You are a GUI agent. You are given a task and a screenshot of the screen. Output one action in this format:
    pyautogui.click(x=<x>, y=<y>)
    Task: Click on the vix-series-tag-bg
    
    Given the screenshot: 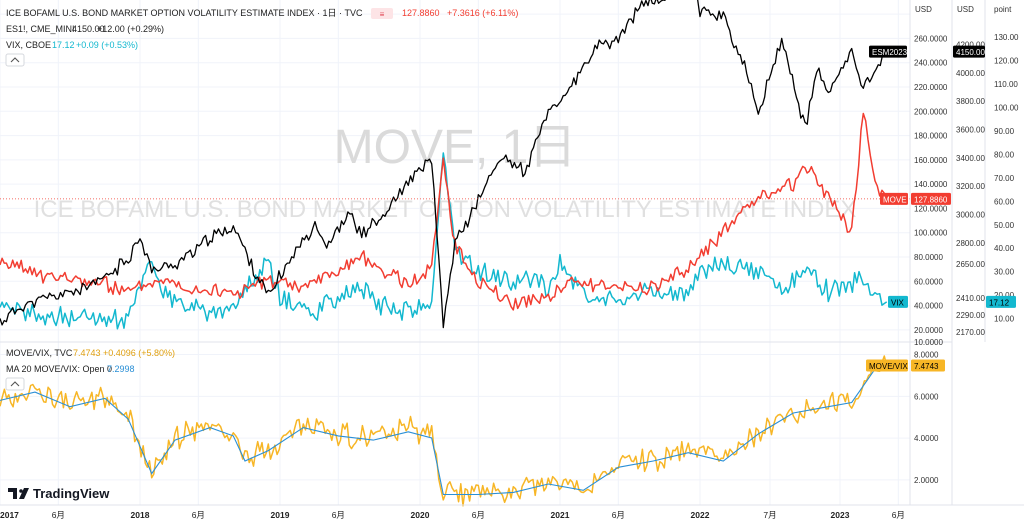 What is the action you would take?
    pyautogui.click(x=898, y=301)
    